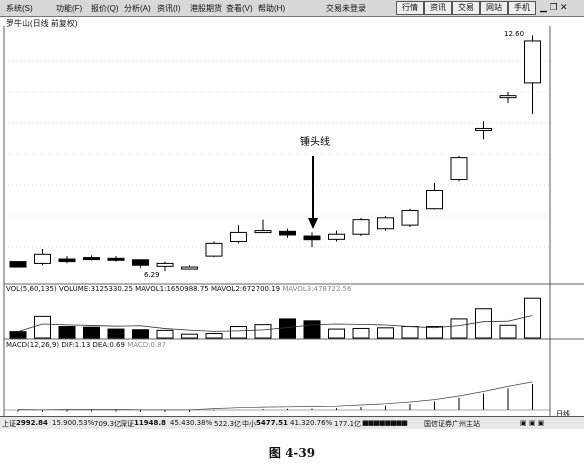 This screenshot has height=464, width=584. I want to click on dea-value: DEA:0.69, so click(108, 345).